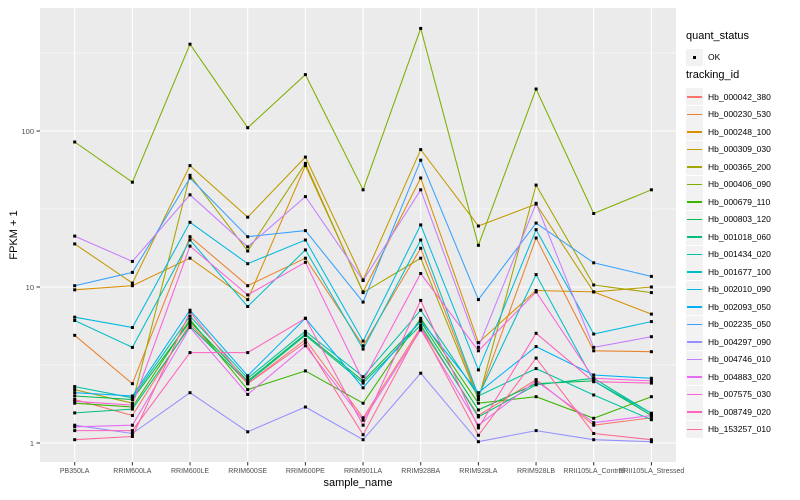 This screenshot has height=500, width=800. Describe the element at coordinates (739, 201) in the screenshot. I see `legend-entry-label: Hb_000679_110` at that location.